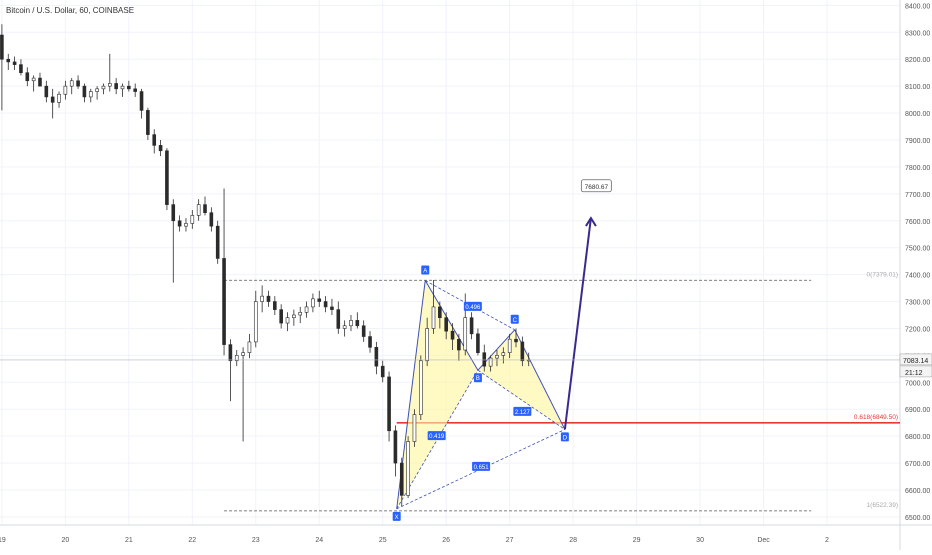  Describe the element at coordinates (521, 399) in the screenshot. I see `pattern-diagonal` at that location.